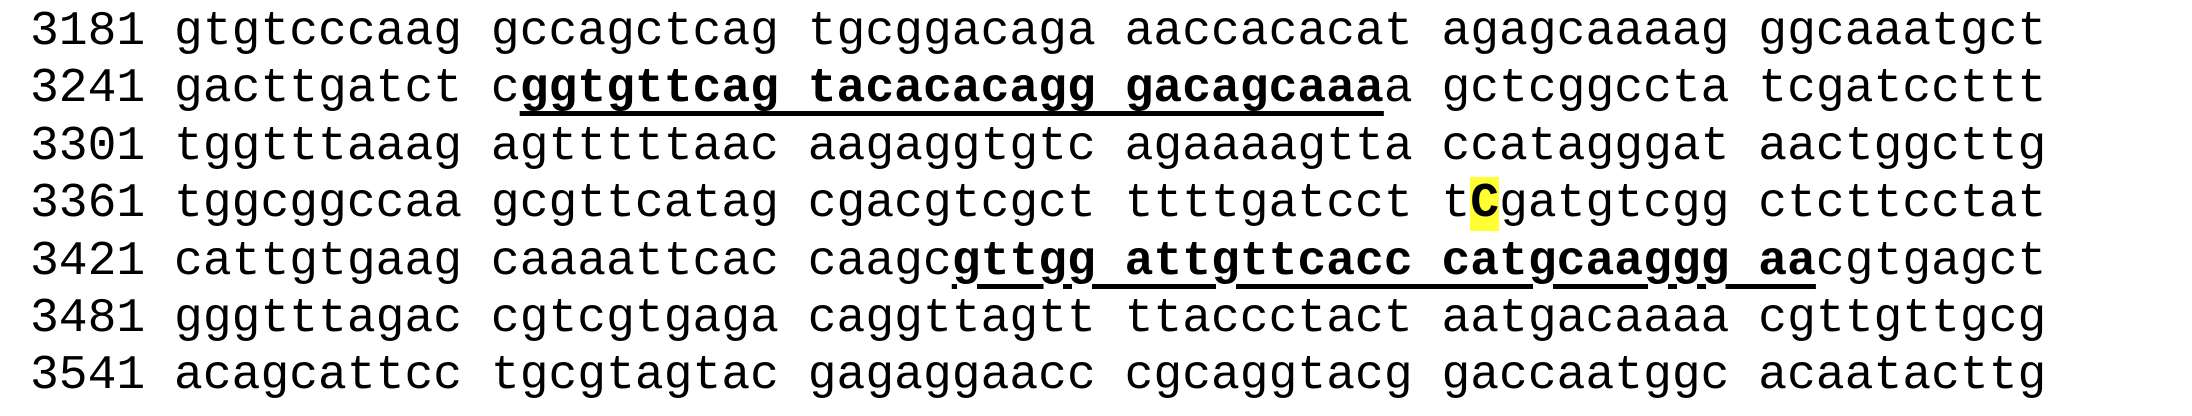 The image size is (2192, 416). I want to click on line-number: 3361, so click(88, 204).